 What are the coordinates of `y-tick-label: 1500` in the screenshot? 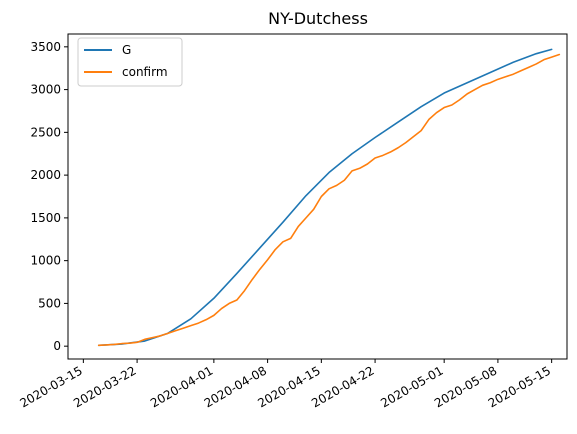 It's located at (45, 218).